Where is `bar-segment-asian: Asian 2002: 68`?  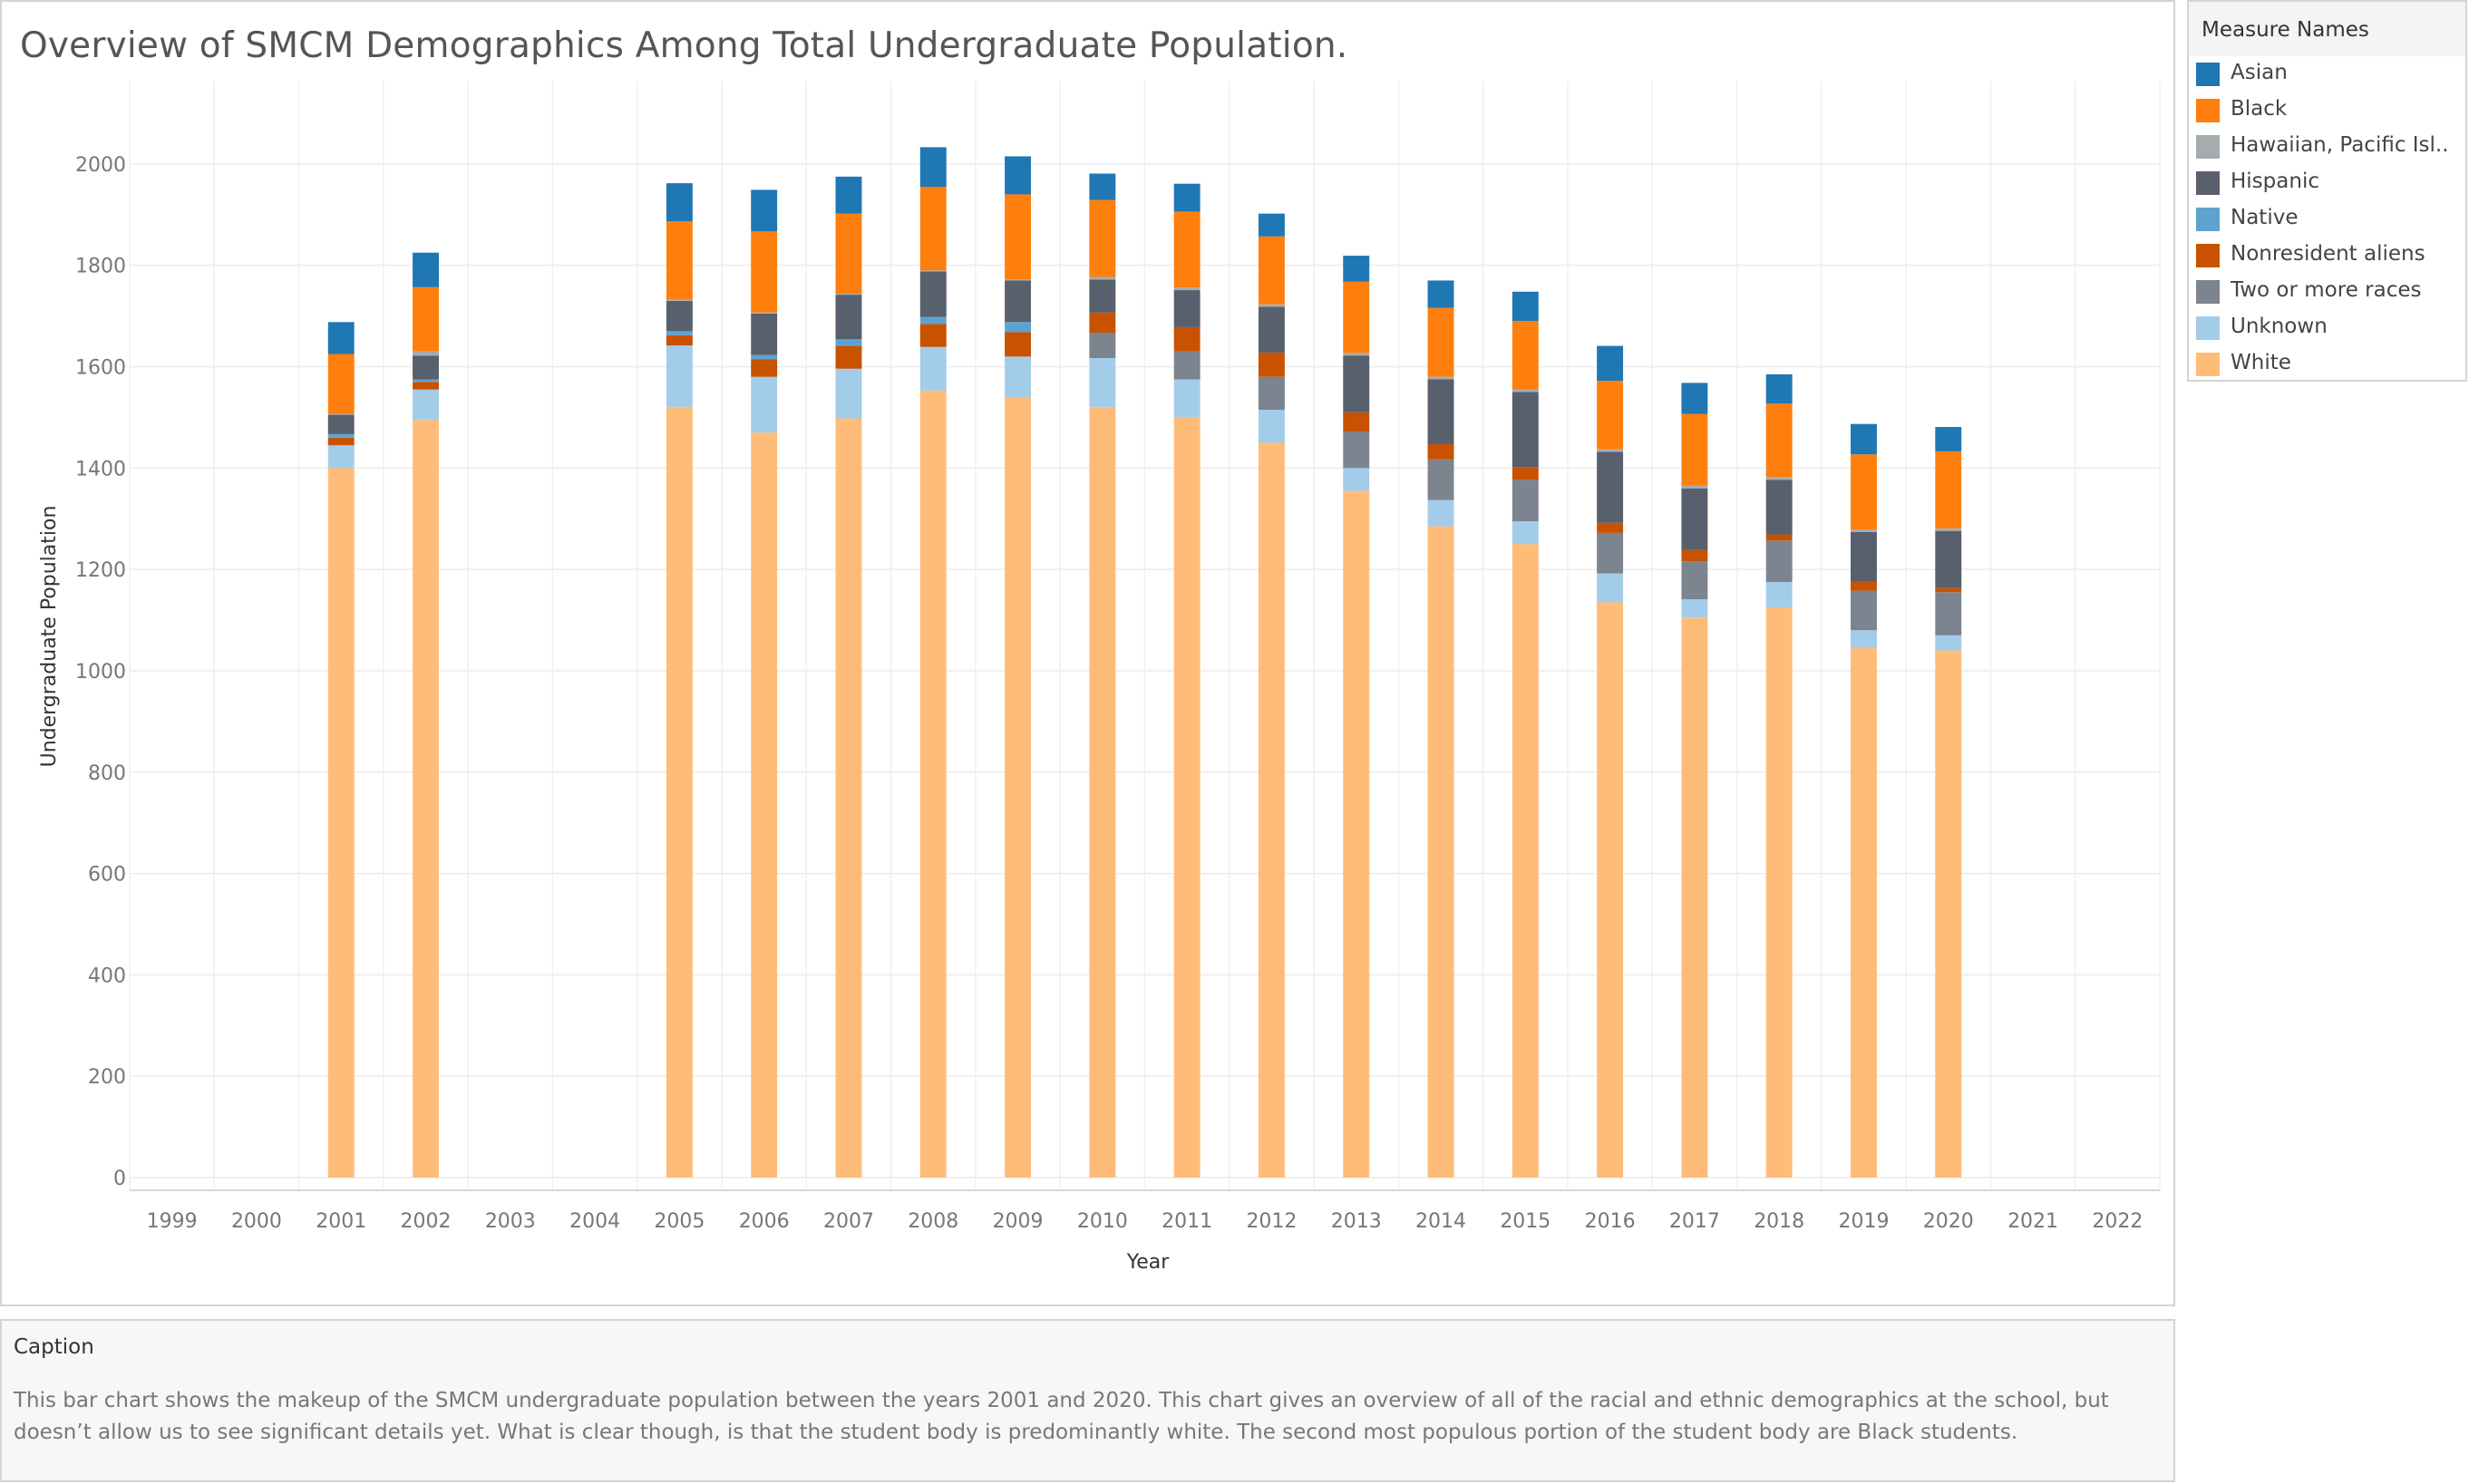
bar-segment-asian: Asian 2002: 68 is located at coordinates (426, 269).